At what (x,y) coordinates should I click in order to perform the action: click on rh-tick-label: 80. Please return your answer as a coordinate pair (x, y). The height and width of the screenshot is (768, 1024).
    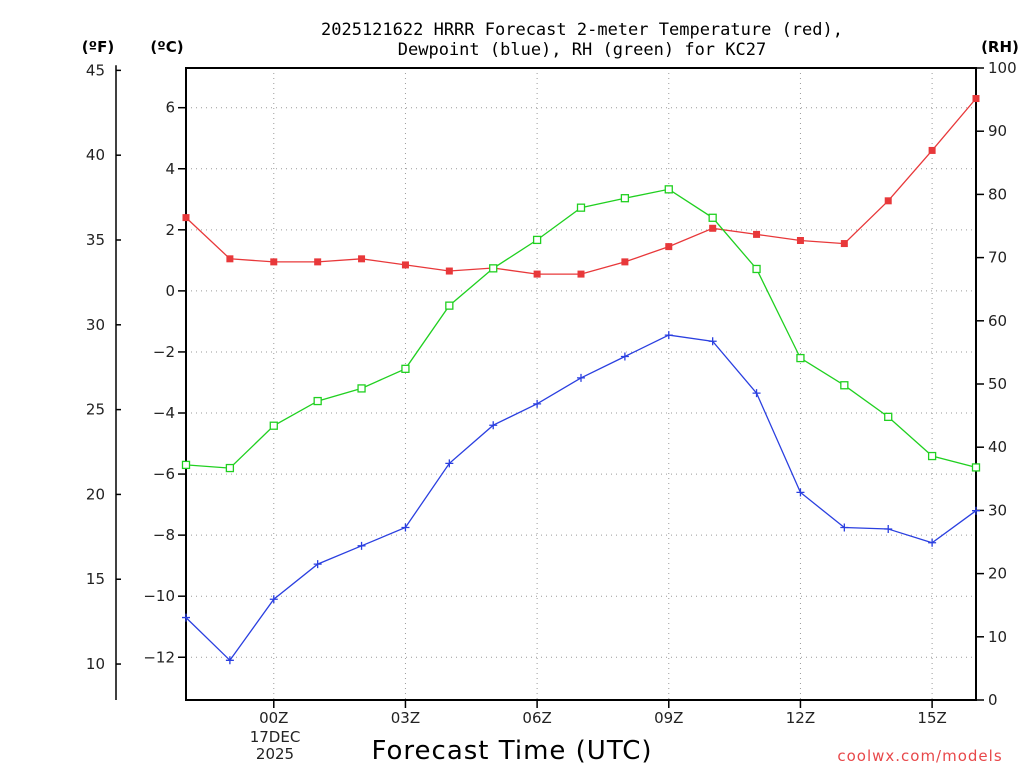
    Looking at the image, I should click on (997, 194).